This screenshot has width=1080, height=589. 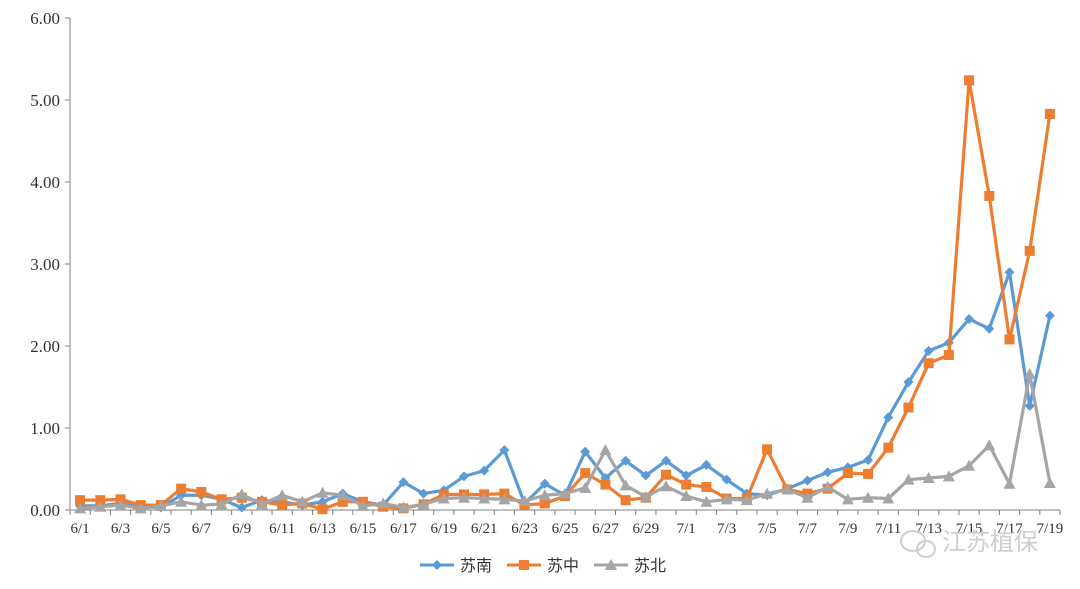 I want to click on x-tick-label: 6/11, so click(x=282, y=529).